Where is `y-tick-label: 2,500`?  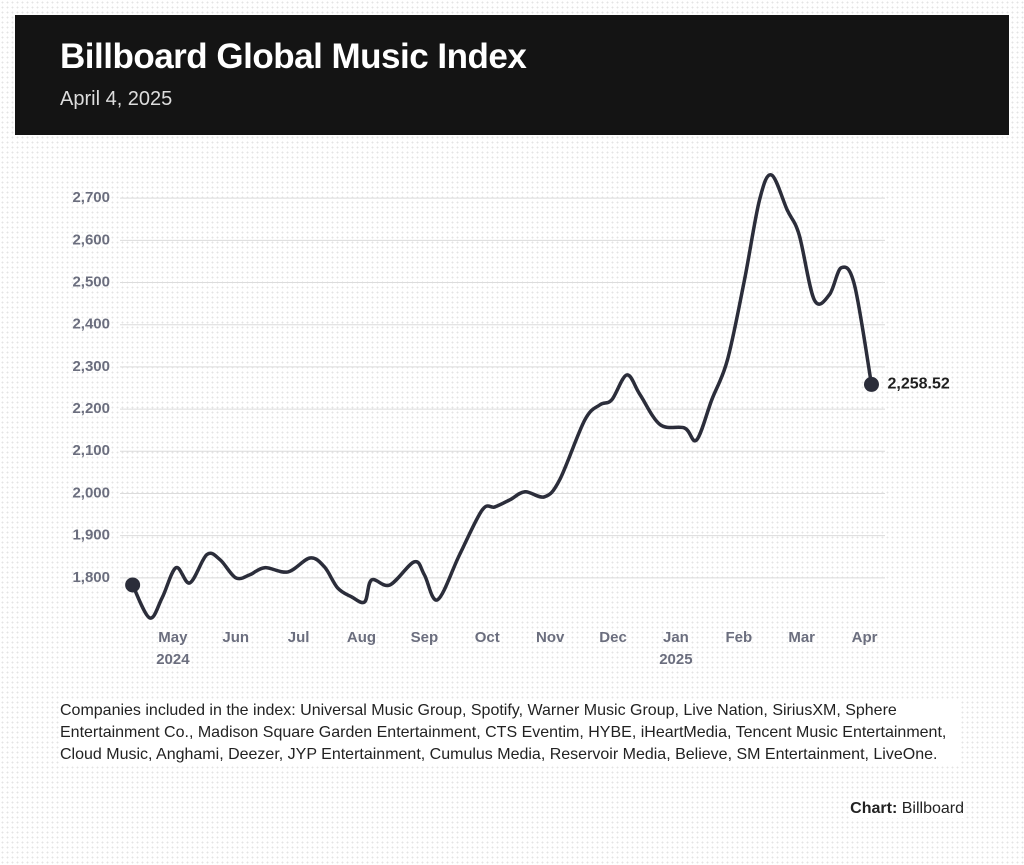 y-tick-label: 2,500 is located at coordinates (91, 282).